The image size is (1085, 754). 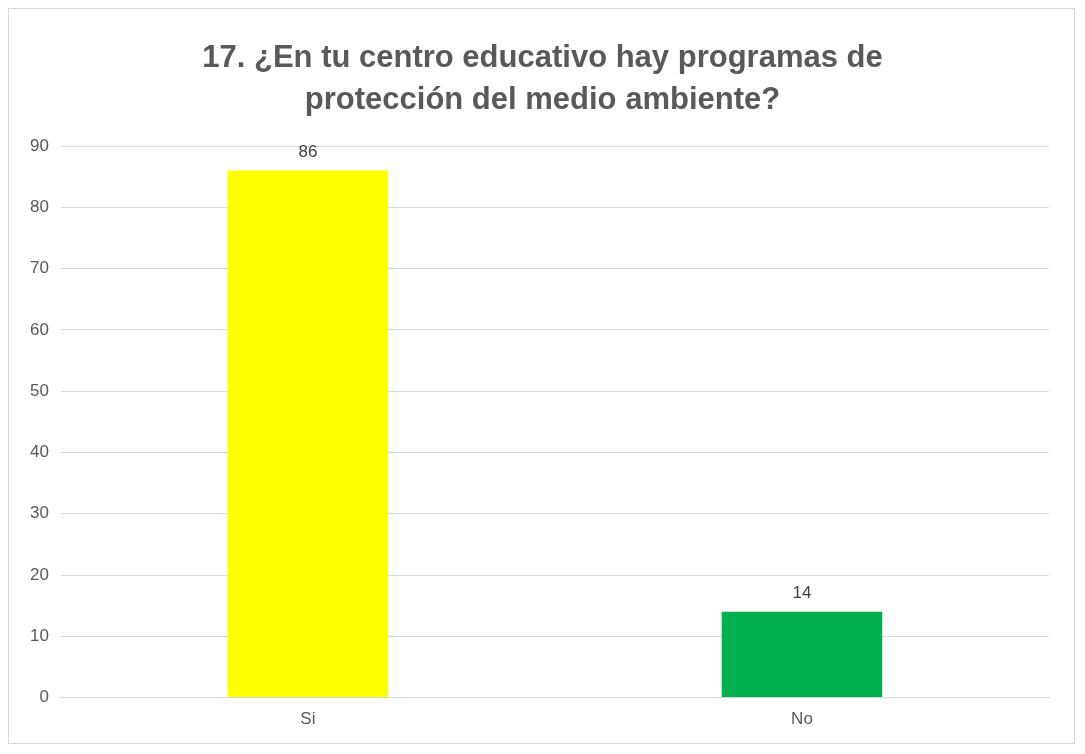 I want to click on y-tick-label: 90, so click(x=39, y=145).